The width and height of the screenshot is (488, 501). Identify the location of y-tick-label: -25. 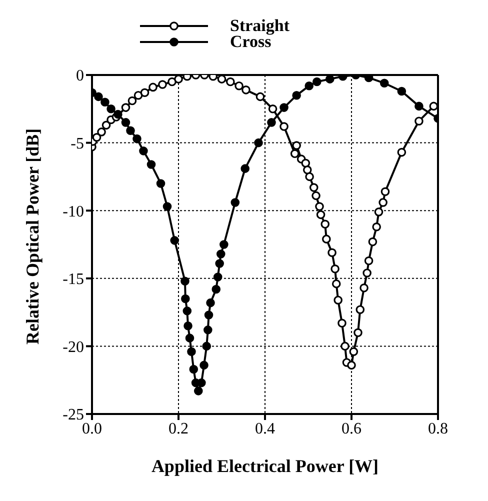
(73, 415).